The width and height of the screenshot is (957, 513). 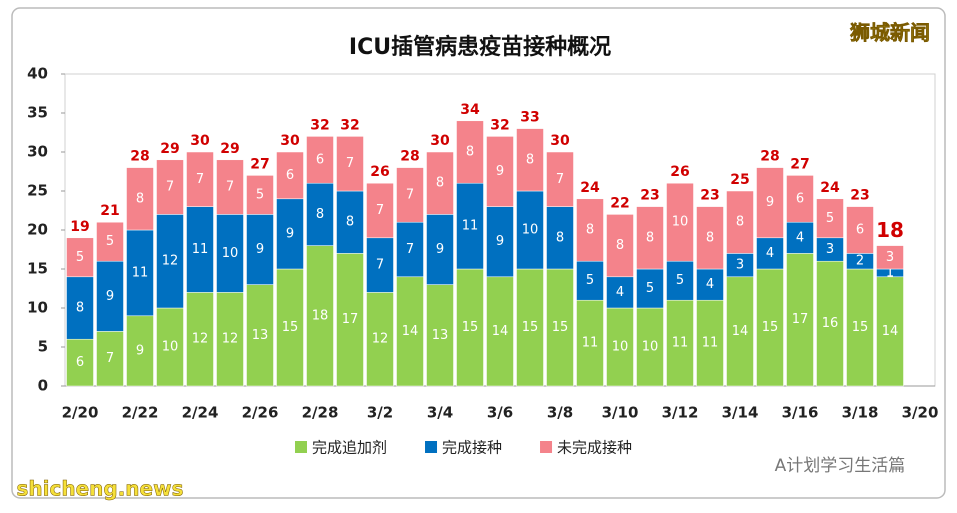 I want to click on data-label: 1, so click(x=890, y=272).